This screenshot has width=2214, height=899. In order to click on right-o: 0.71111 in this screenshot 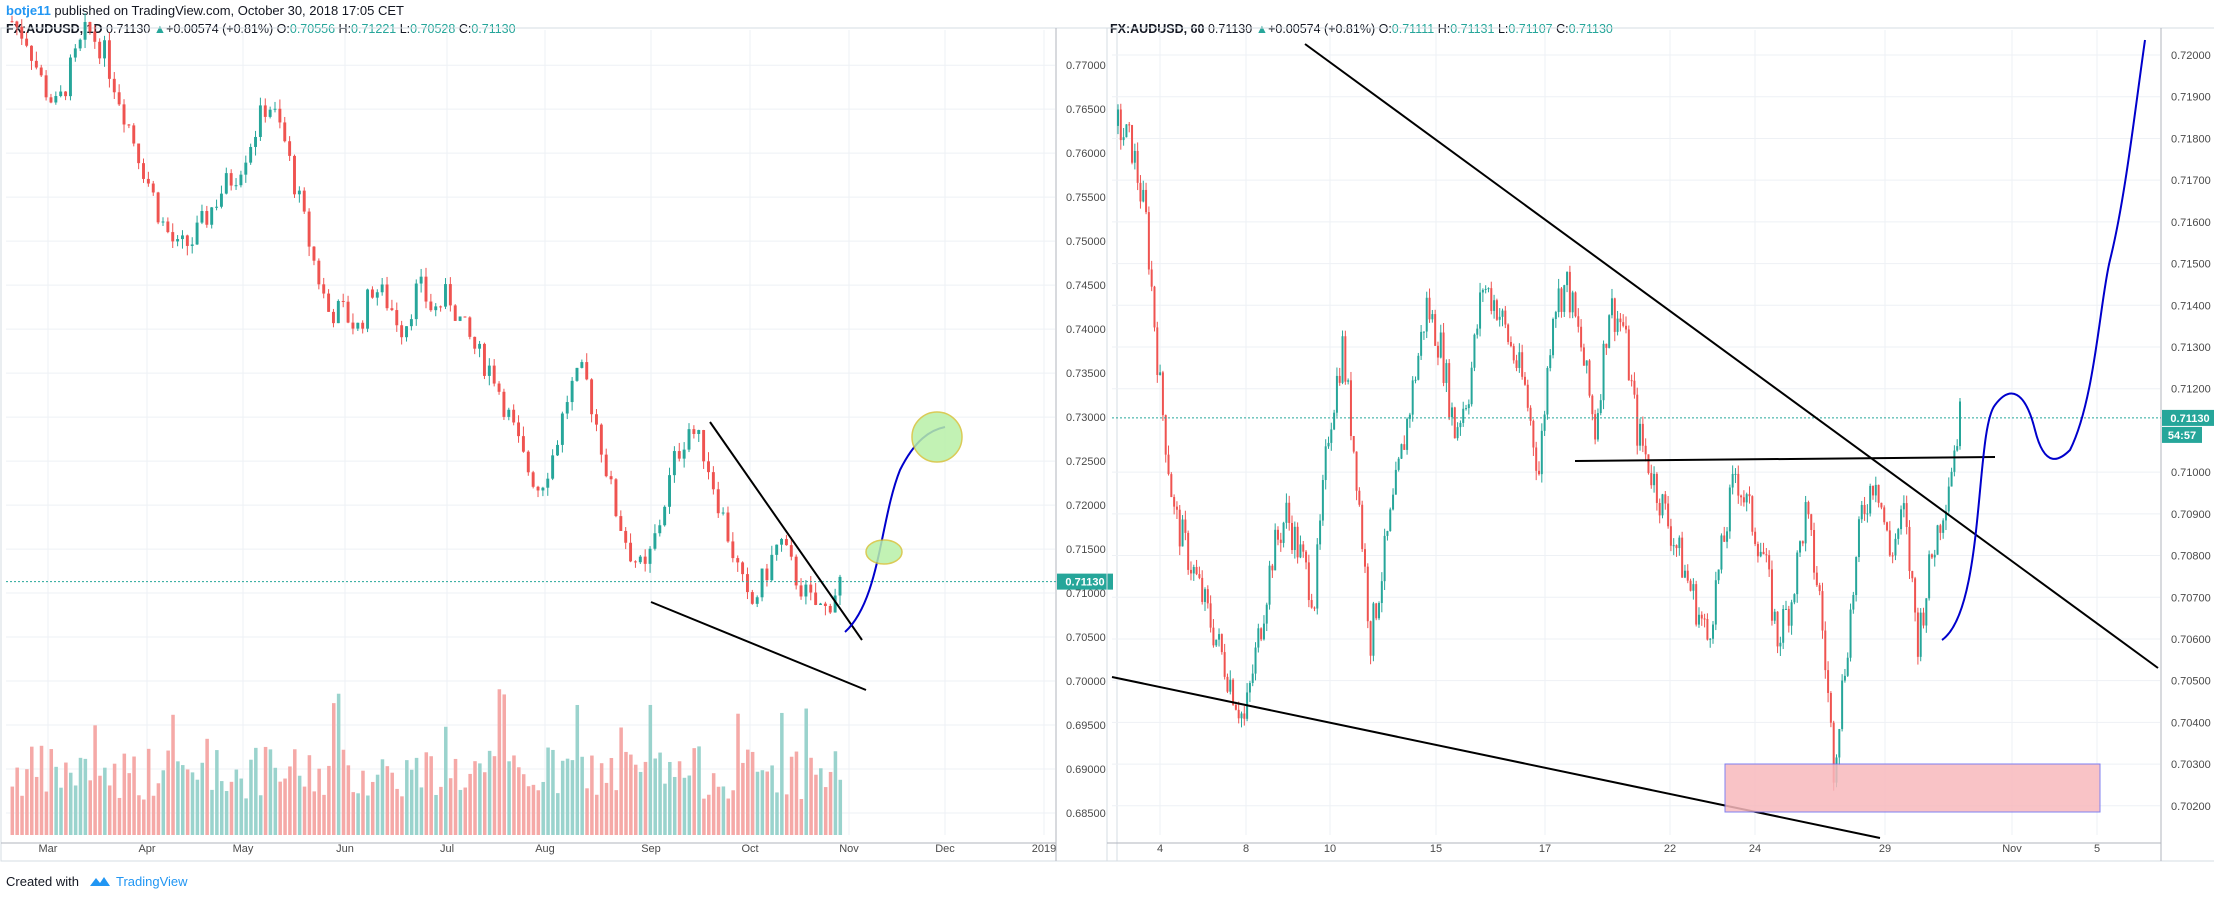, I will do `click(1413, 29)`.